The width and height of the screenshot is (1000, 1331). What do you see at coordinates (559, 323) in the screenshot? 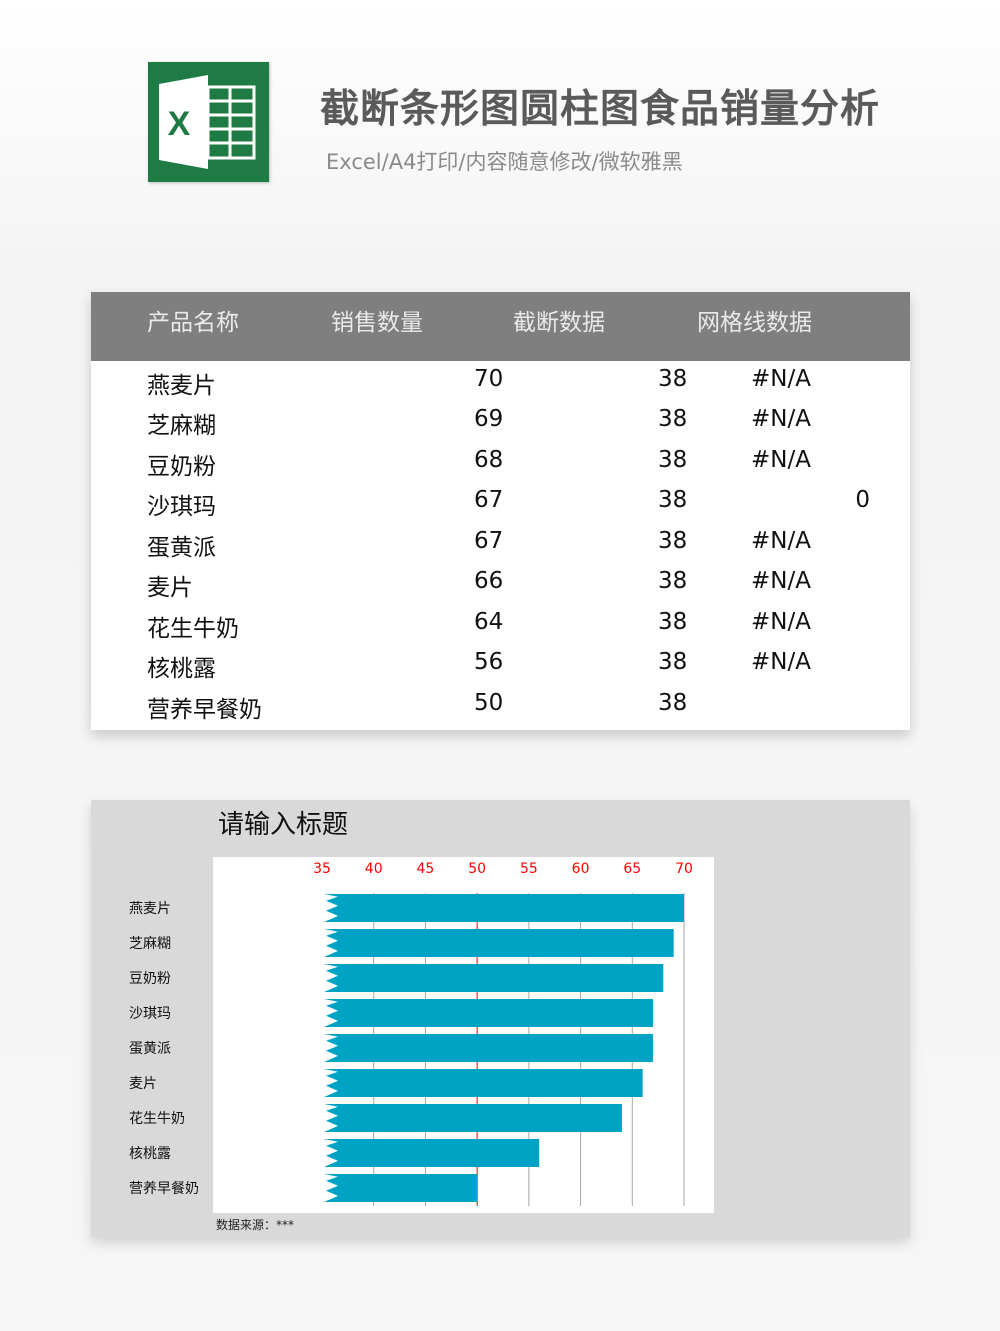
I see `column-header-cut: 截断数据` at bounding box center [559, 323].